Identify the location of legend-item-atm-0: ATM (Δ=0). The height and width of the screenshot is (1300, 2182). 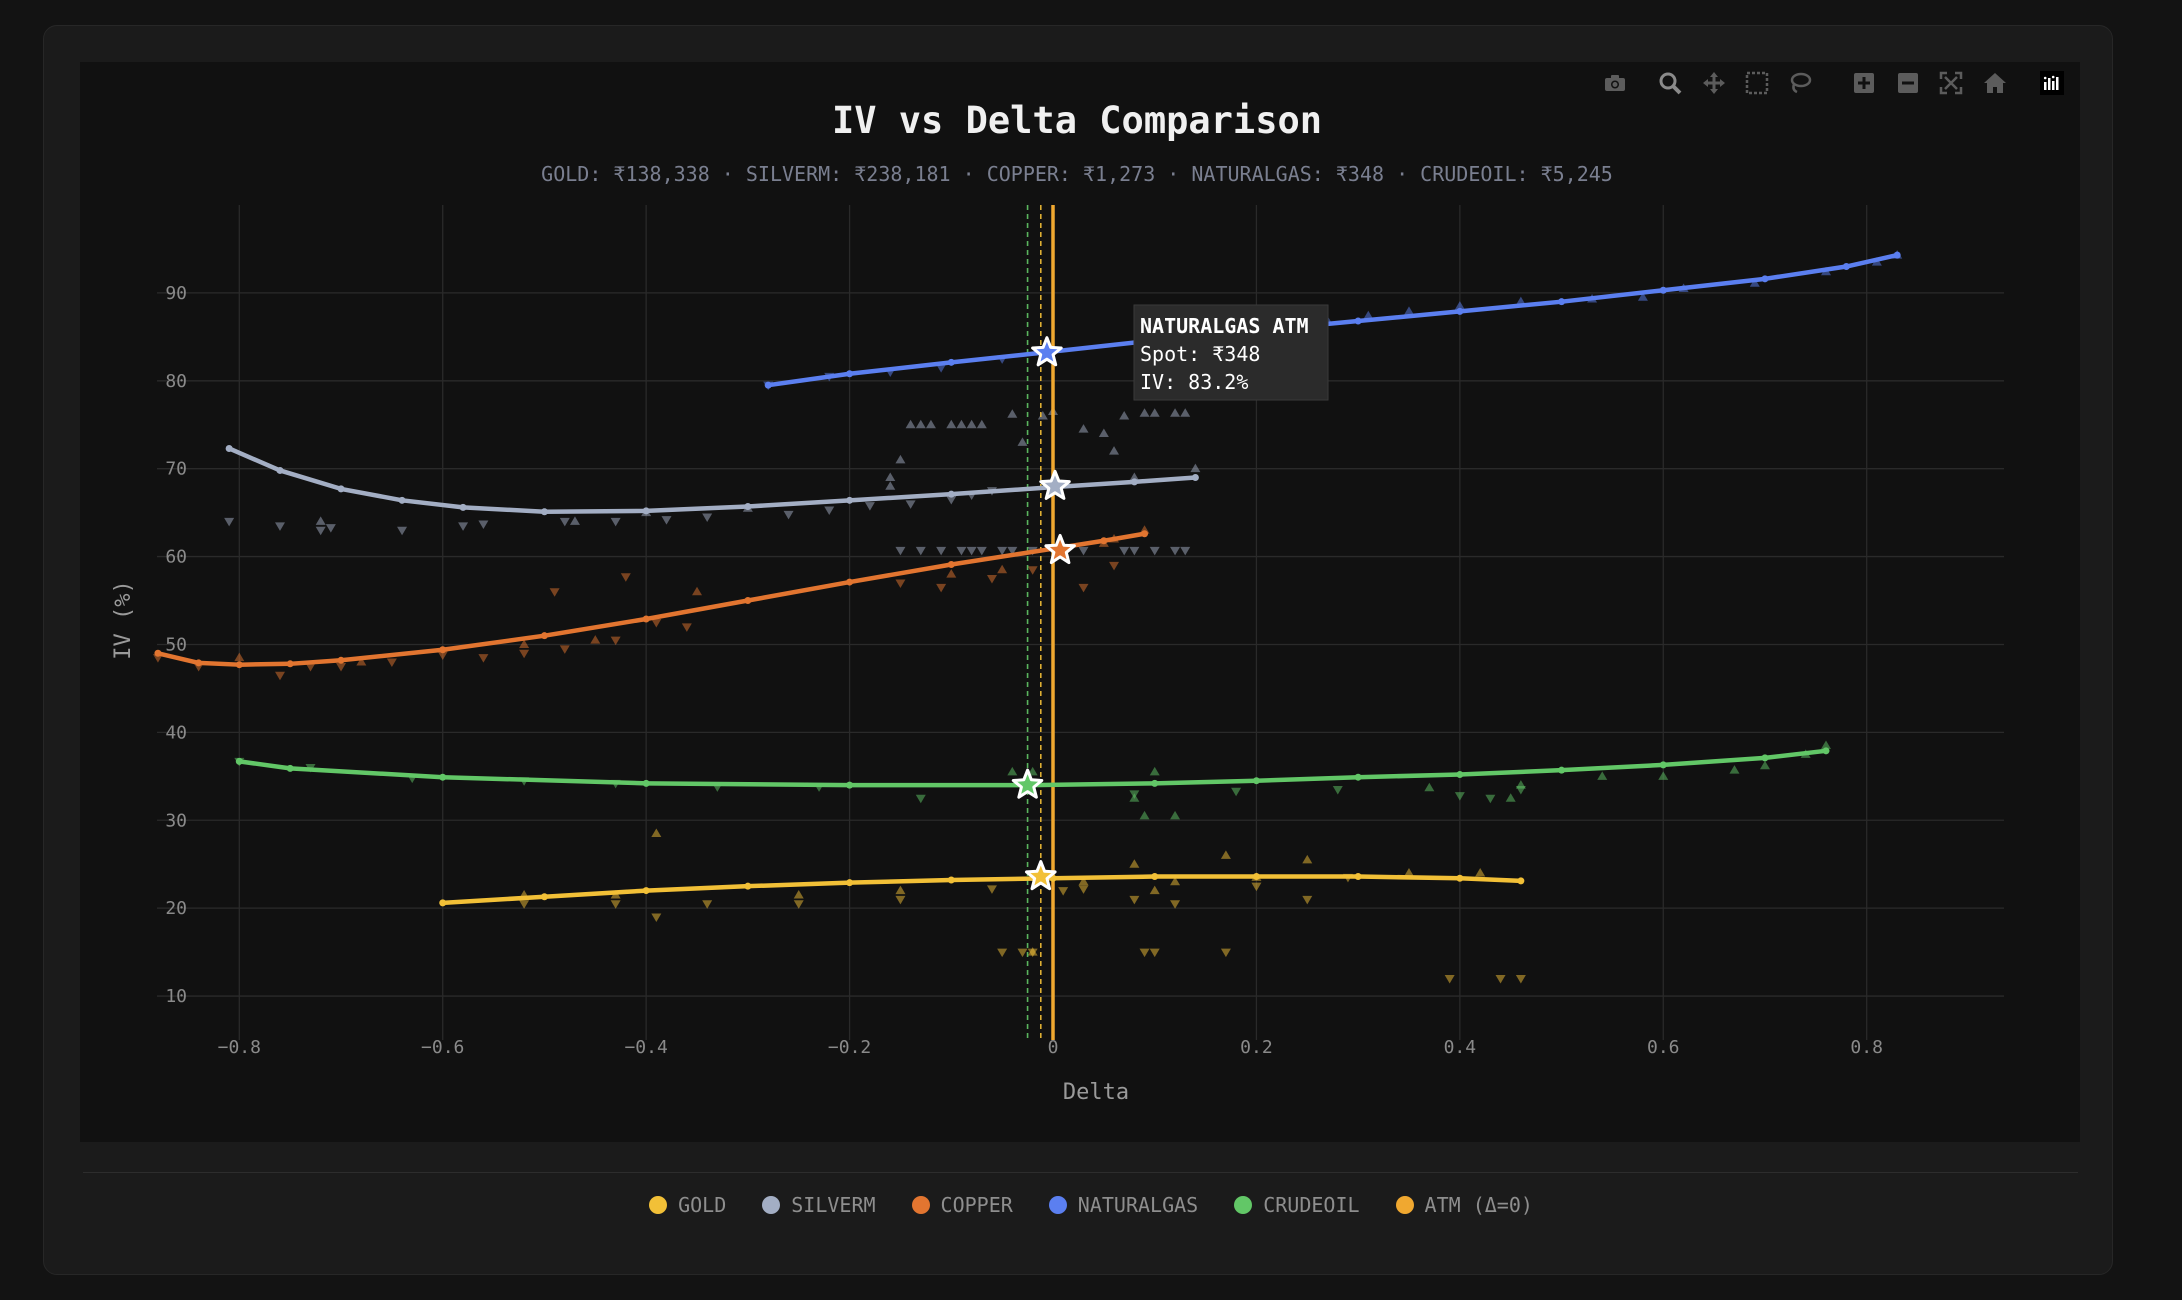
(1464, 1205).